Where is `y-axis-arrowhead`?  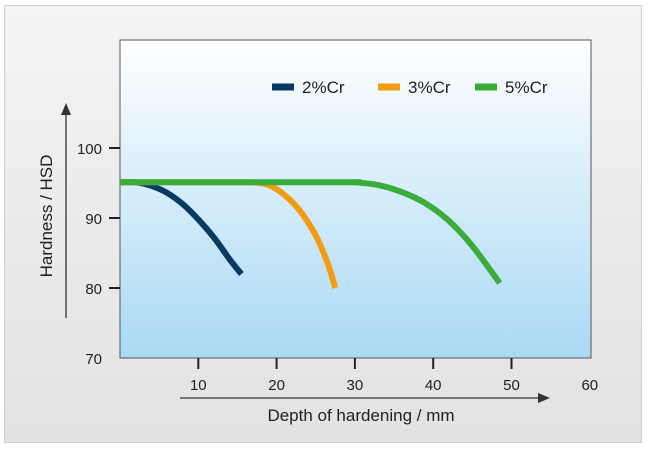
y-axis-arrowhead is located at coordinates (66, 109).